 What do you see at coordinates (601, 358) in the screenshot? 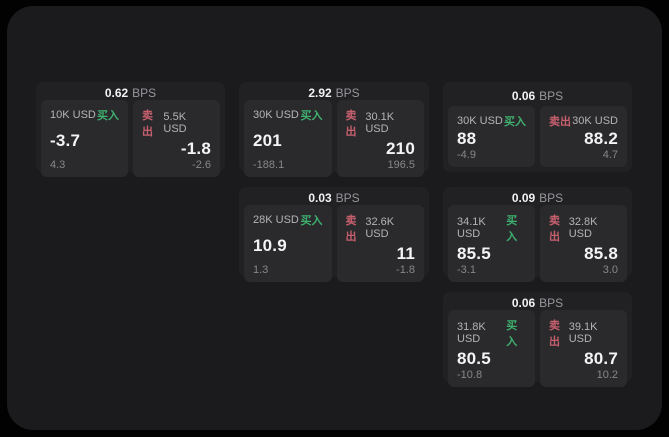
I see `sell-price: 80.7` at bounding box center [601, 358].